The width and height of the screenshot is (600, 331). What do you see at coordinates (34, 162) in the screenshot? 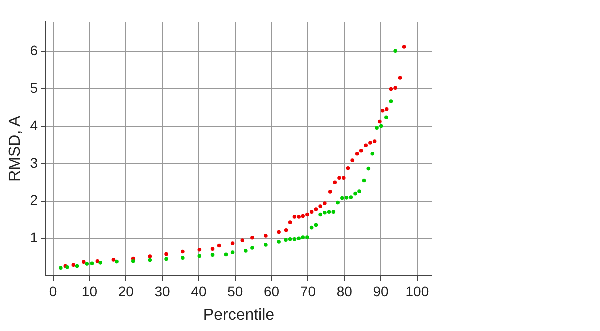
I see `y-tick-label: 3` at bounding box center [34, 162].